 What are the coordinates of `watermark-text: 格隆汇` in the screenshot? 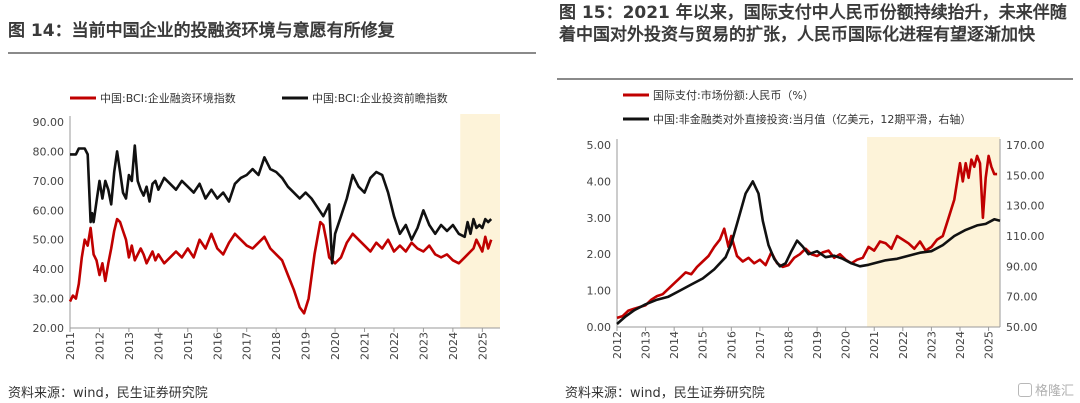 It's located at (1054, 391).